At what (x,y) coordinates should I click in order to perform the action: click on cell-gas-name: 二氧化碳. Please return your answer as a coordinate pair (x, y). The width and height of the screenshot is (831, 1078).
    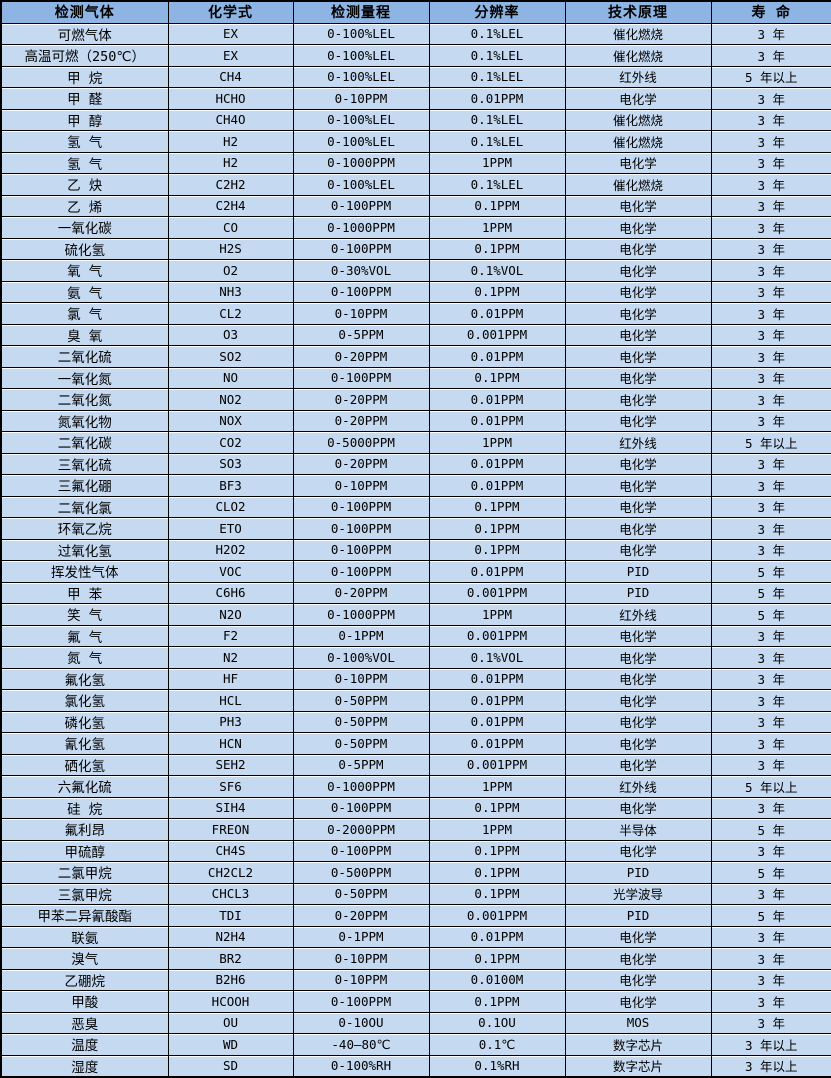
    Looking at the image, I should click on (84, 442).